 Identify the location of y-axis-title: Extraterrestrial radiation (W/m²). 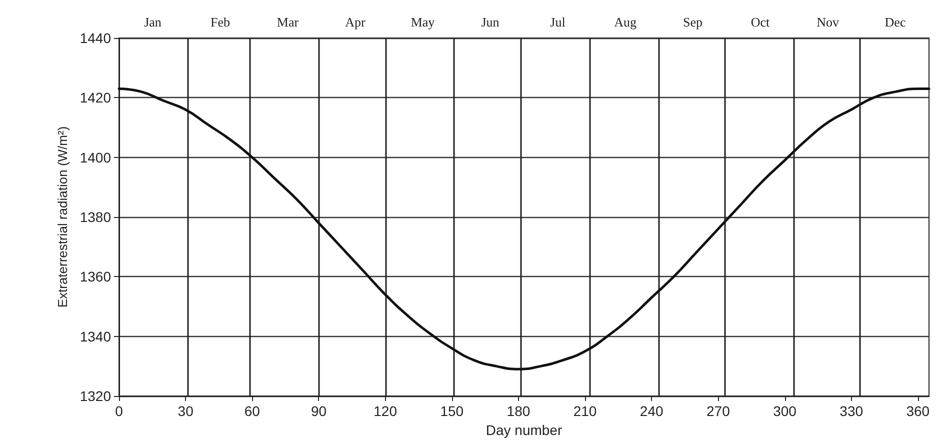
(62, 217).